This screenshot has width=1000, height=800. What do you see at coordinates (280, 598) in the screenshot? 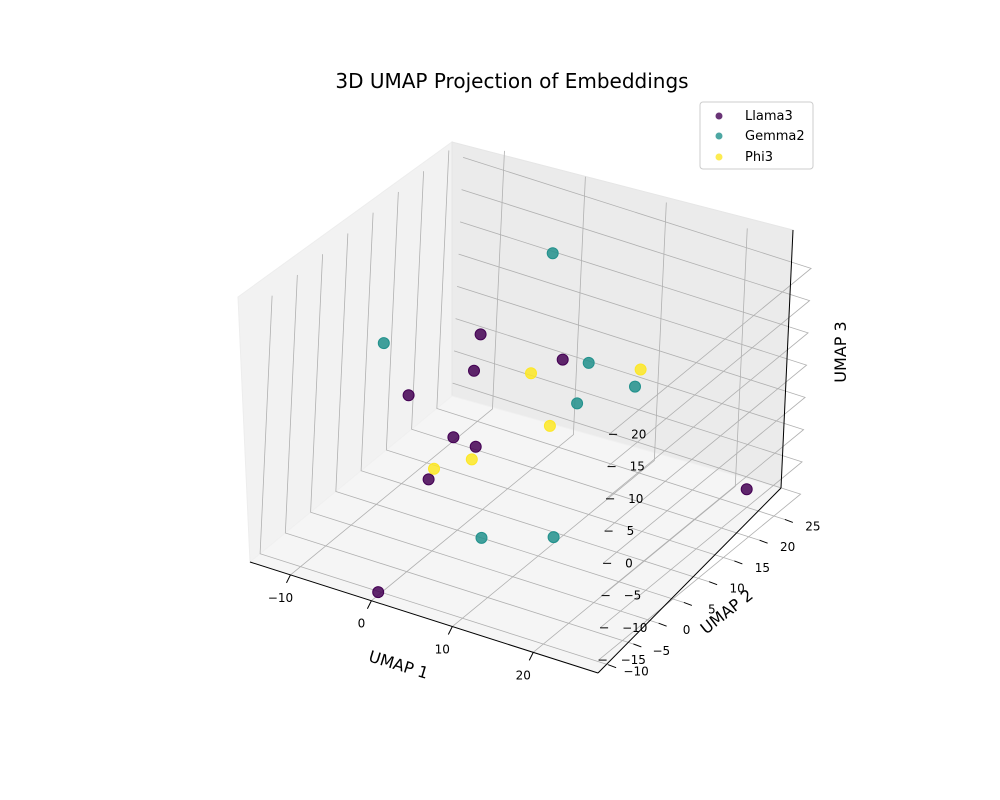
I see `x-tick-label: −10` at bounding box center [280, 598].